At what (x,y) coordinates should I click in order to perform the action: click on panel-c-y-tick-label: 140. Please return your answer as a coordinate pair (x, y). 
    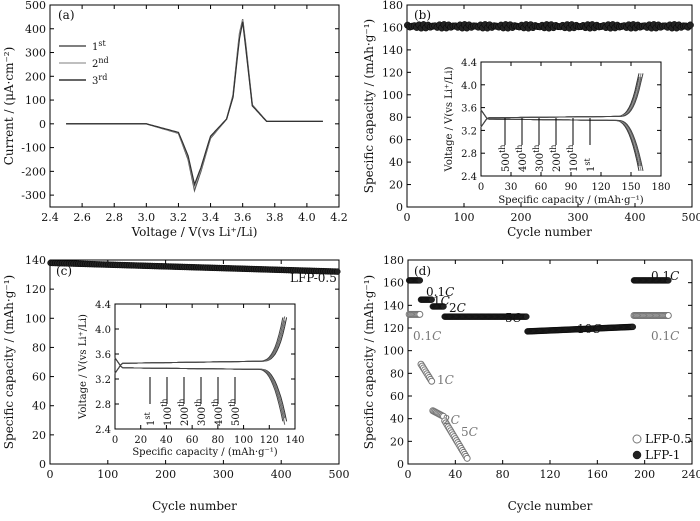
    Looking at the image, I should click on (35, 260).